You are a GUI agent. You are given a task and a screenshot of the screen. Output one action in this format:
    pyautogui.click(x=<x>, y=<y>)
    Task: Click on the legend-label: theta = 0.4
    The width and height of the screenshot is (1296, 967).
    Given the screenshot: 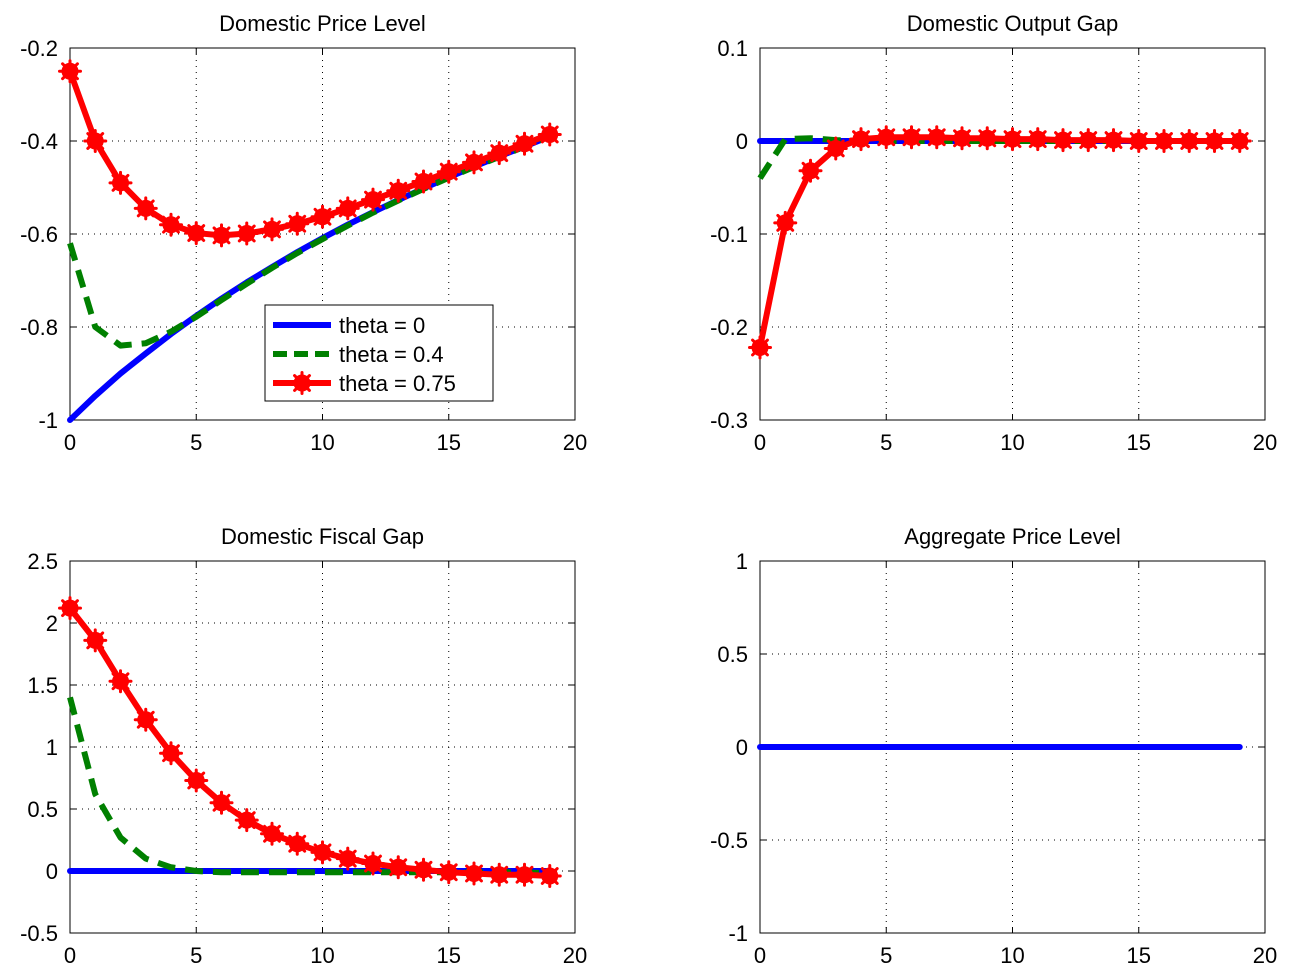 What is the action you would take?
    pyautogui.click(x=391, y=354)
    